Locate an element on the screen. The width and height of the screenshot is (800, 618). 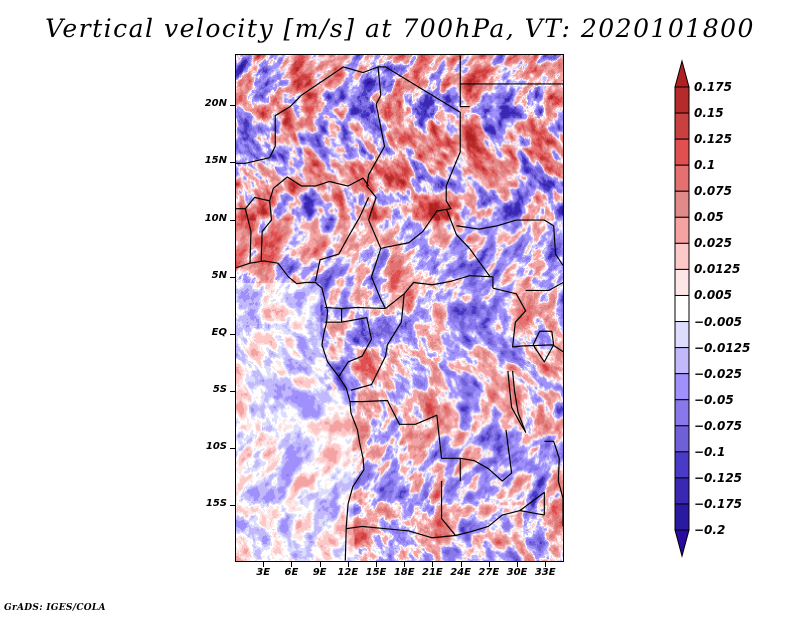
border-equatorial-gabon is located at coordinates (333, 314).